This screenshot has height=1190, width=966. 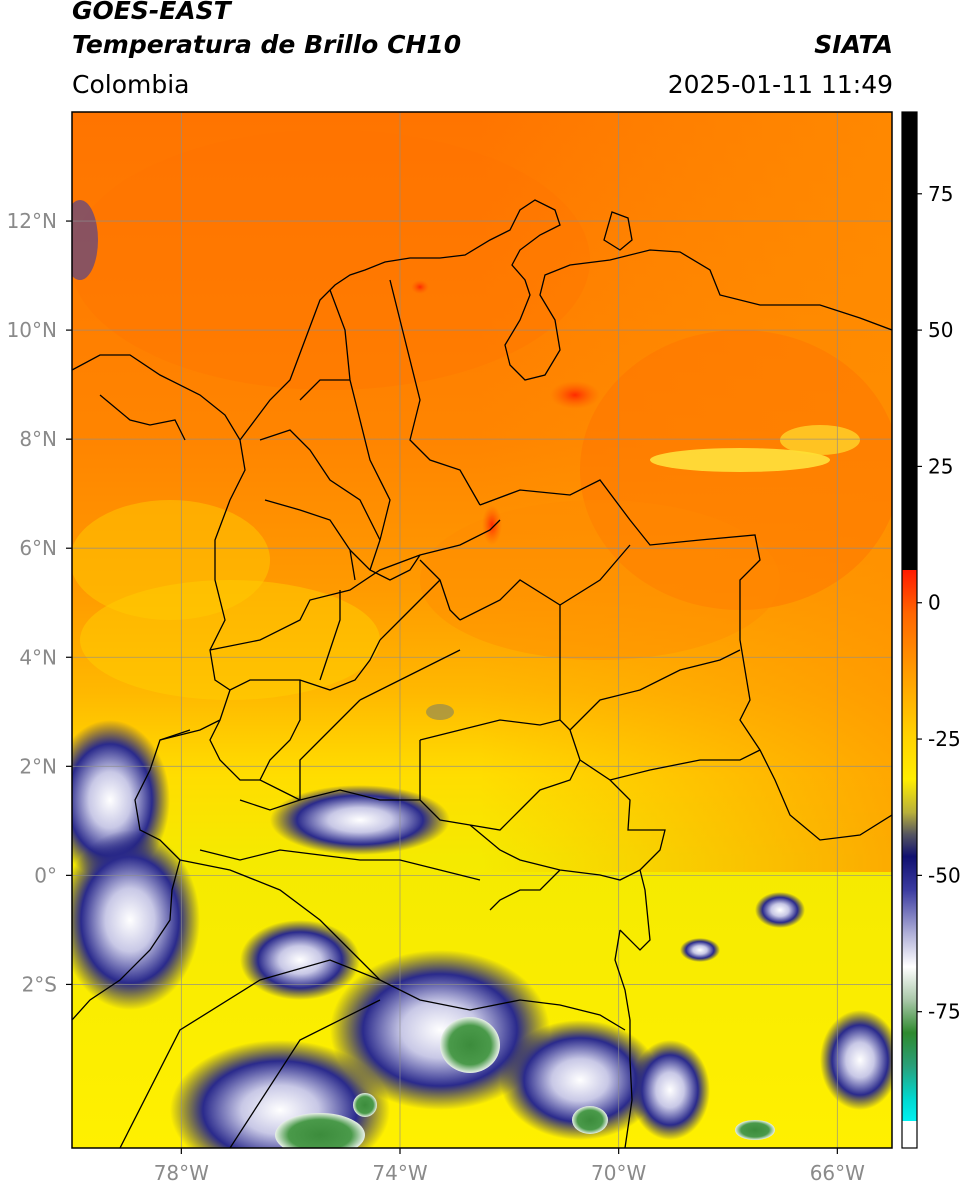 I want to click on colorbar-tick-label: -75, so click(x=944, y=1012).